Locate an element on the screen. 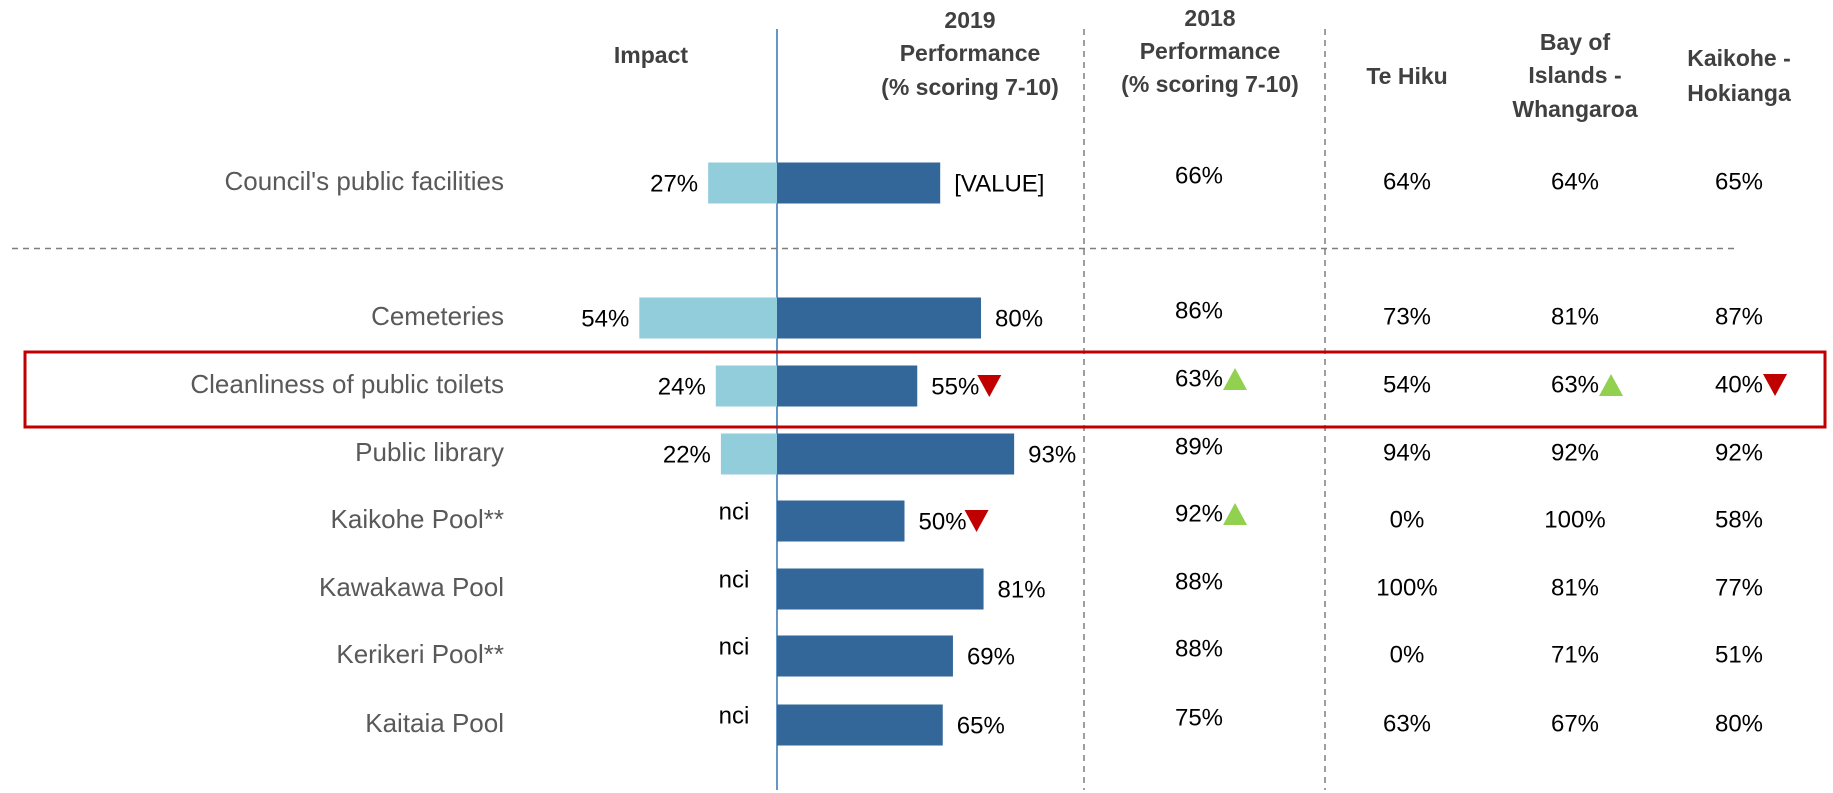  column-header: Bay of is located at coordinates (1575, 42).